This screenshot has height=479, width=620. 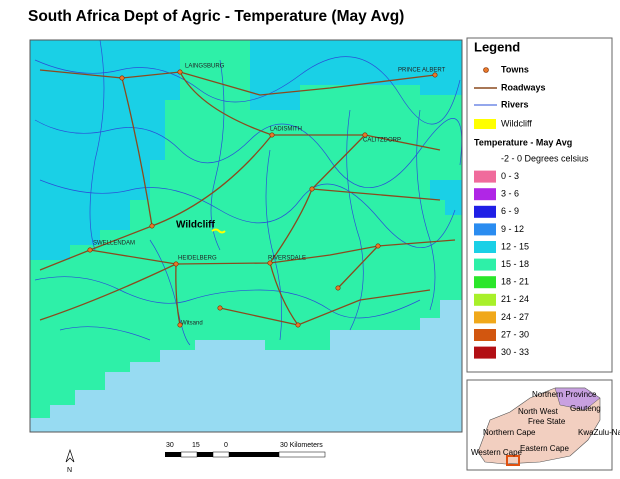 I want to click on inset-label: KwaZulu-Natal, so click(x=599, y=432).